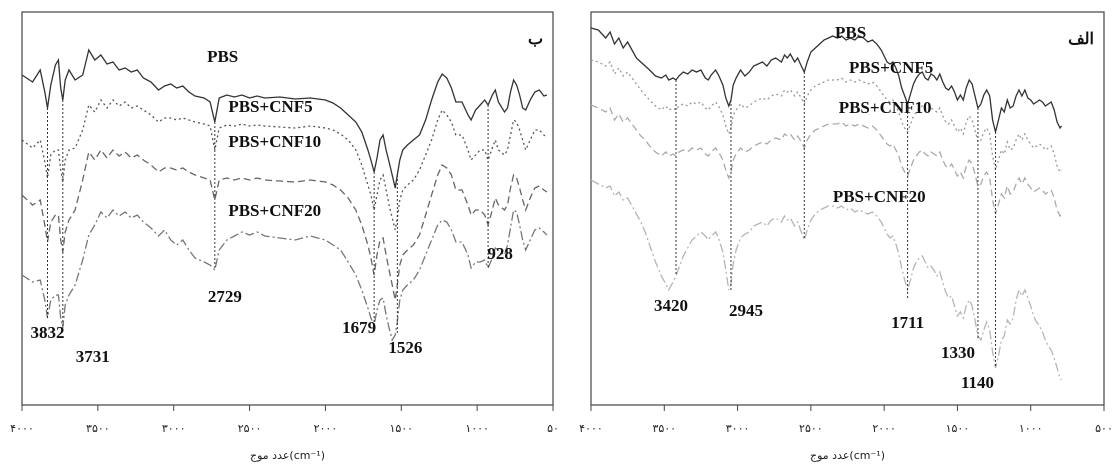 Image resolution: width=1120 pixels, height=469 pixels. What do you see at coordinates (359, 327) in the screenshot?
I see `peak-label: 1679` at bounding box center [359, 327].